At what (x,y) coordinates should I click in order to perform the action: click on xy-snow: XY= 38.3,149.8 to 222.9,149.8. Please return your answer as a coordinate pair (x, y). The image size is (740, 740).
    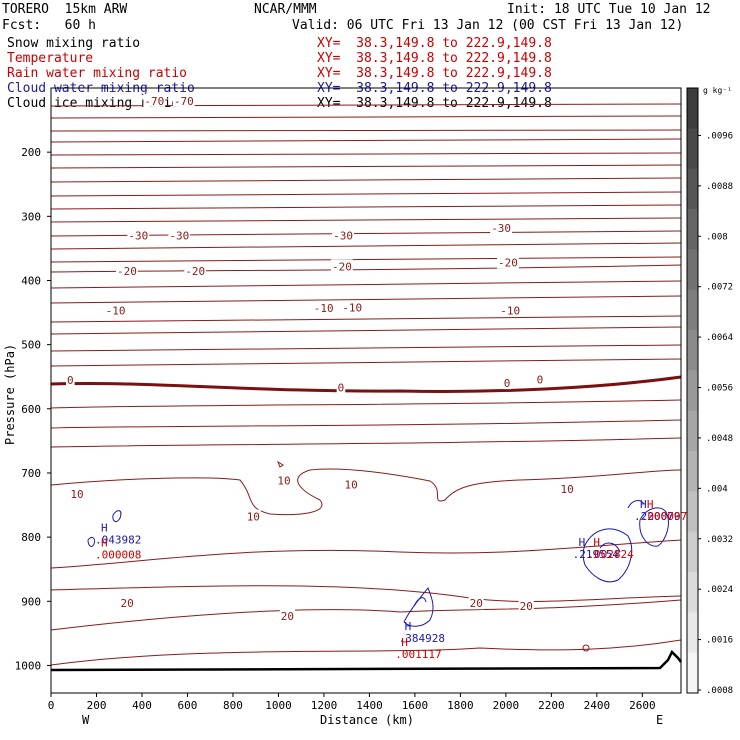
    Looking at the image, I should click on (434, 43).